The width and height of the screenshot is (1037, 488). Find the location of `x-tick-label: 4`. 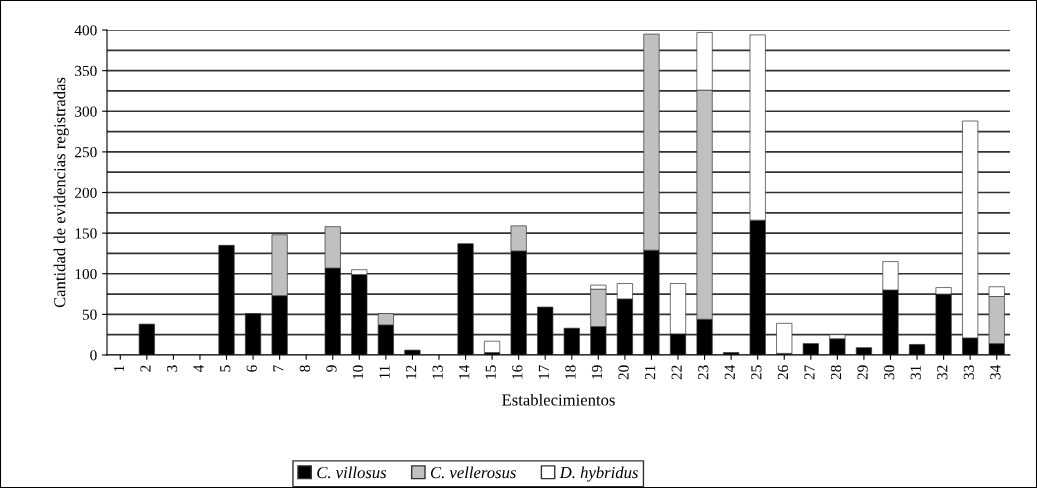

x-tick-label: 4 is located at coordinates (198, 368).